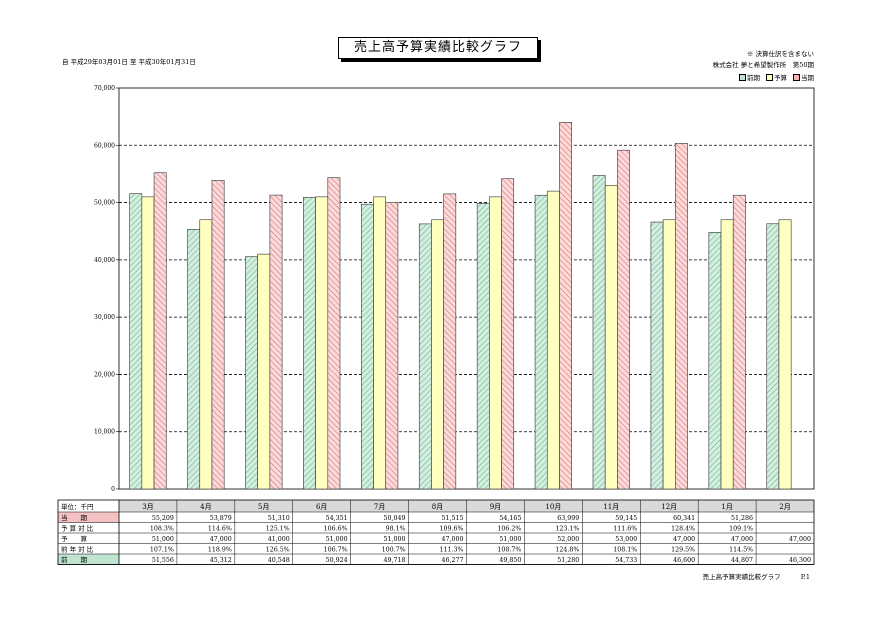 This screenshot has height=617, width=876. Describe the element at coordinates (769, 77) in the screenshot. I see `legend-swatch-budget` at that location.